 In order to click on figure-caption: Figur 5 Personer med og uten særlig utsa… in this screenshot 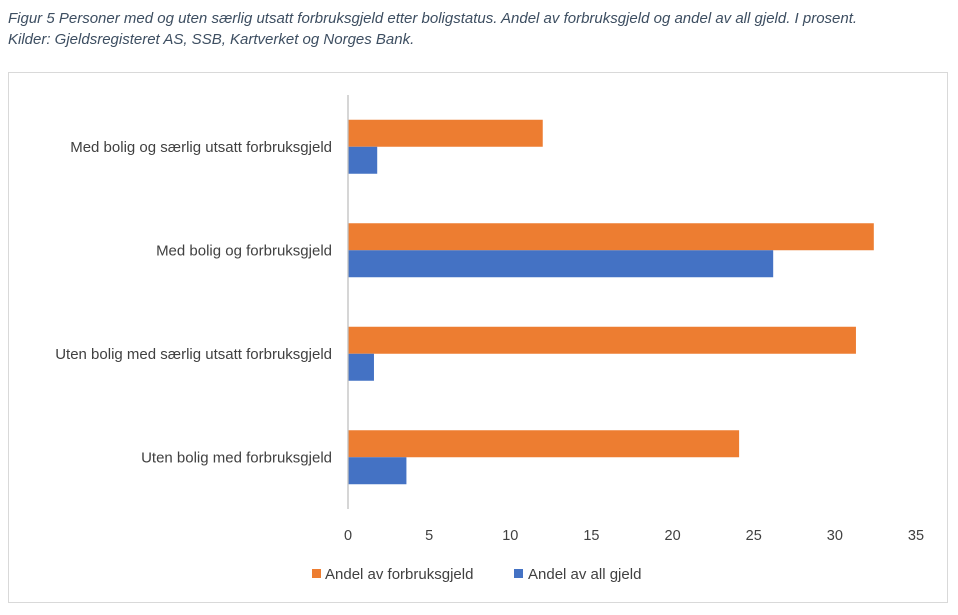, I will do `click(480, 29)`.